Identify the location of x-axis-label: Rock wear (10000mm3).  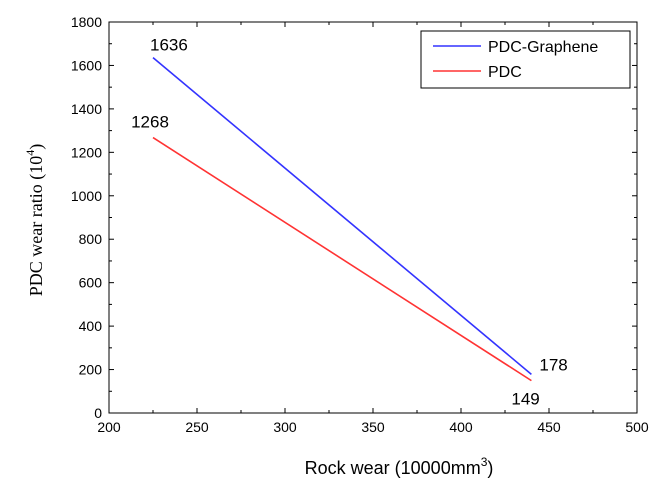
(399, 466).